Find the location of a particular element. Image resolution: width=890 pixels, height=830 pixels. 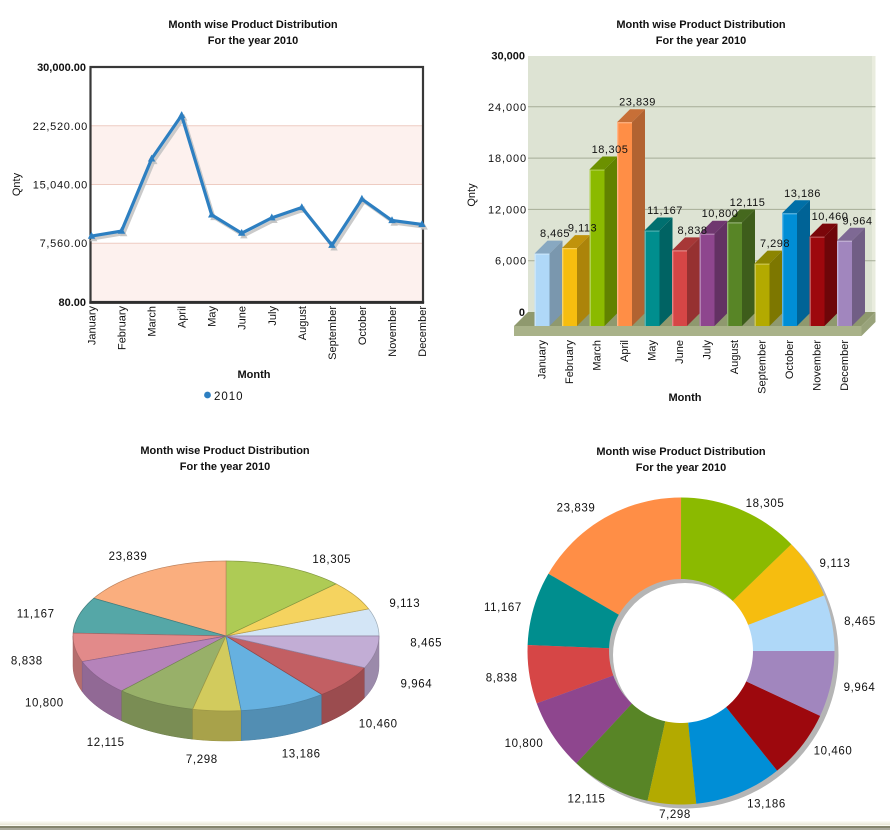

svg-text: 15,040.00 is located at coordinates (60, 186).